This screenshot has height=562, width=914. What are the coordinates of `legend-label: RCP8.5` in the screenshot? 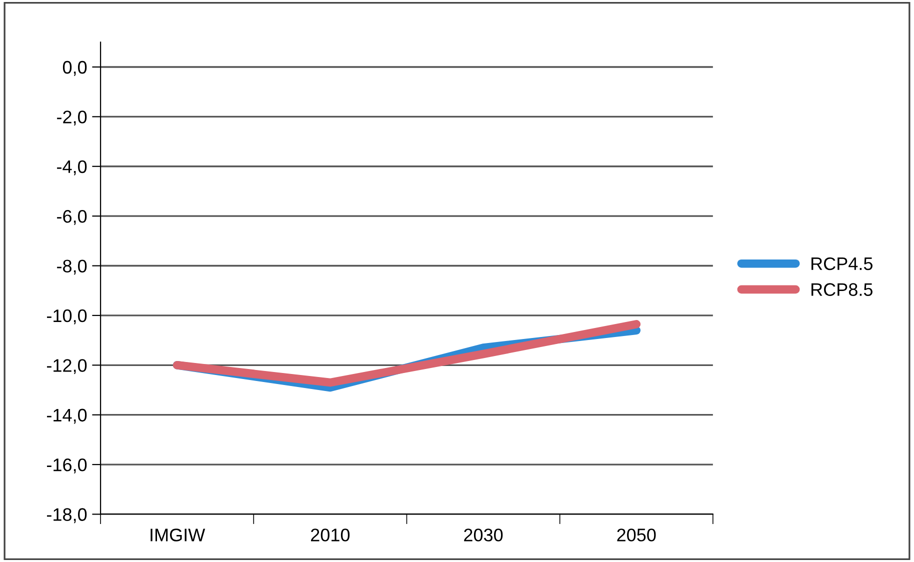 It's located at (842, 289).